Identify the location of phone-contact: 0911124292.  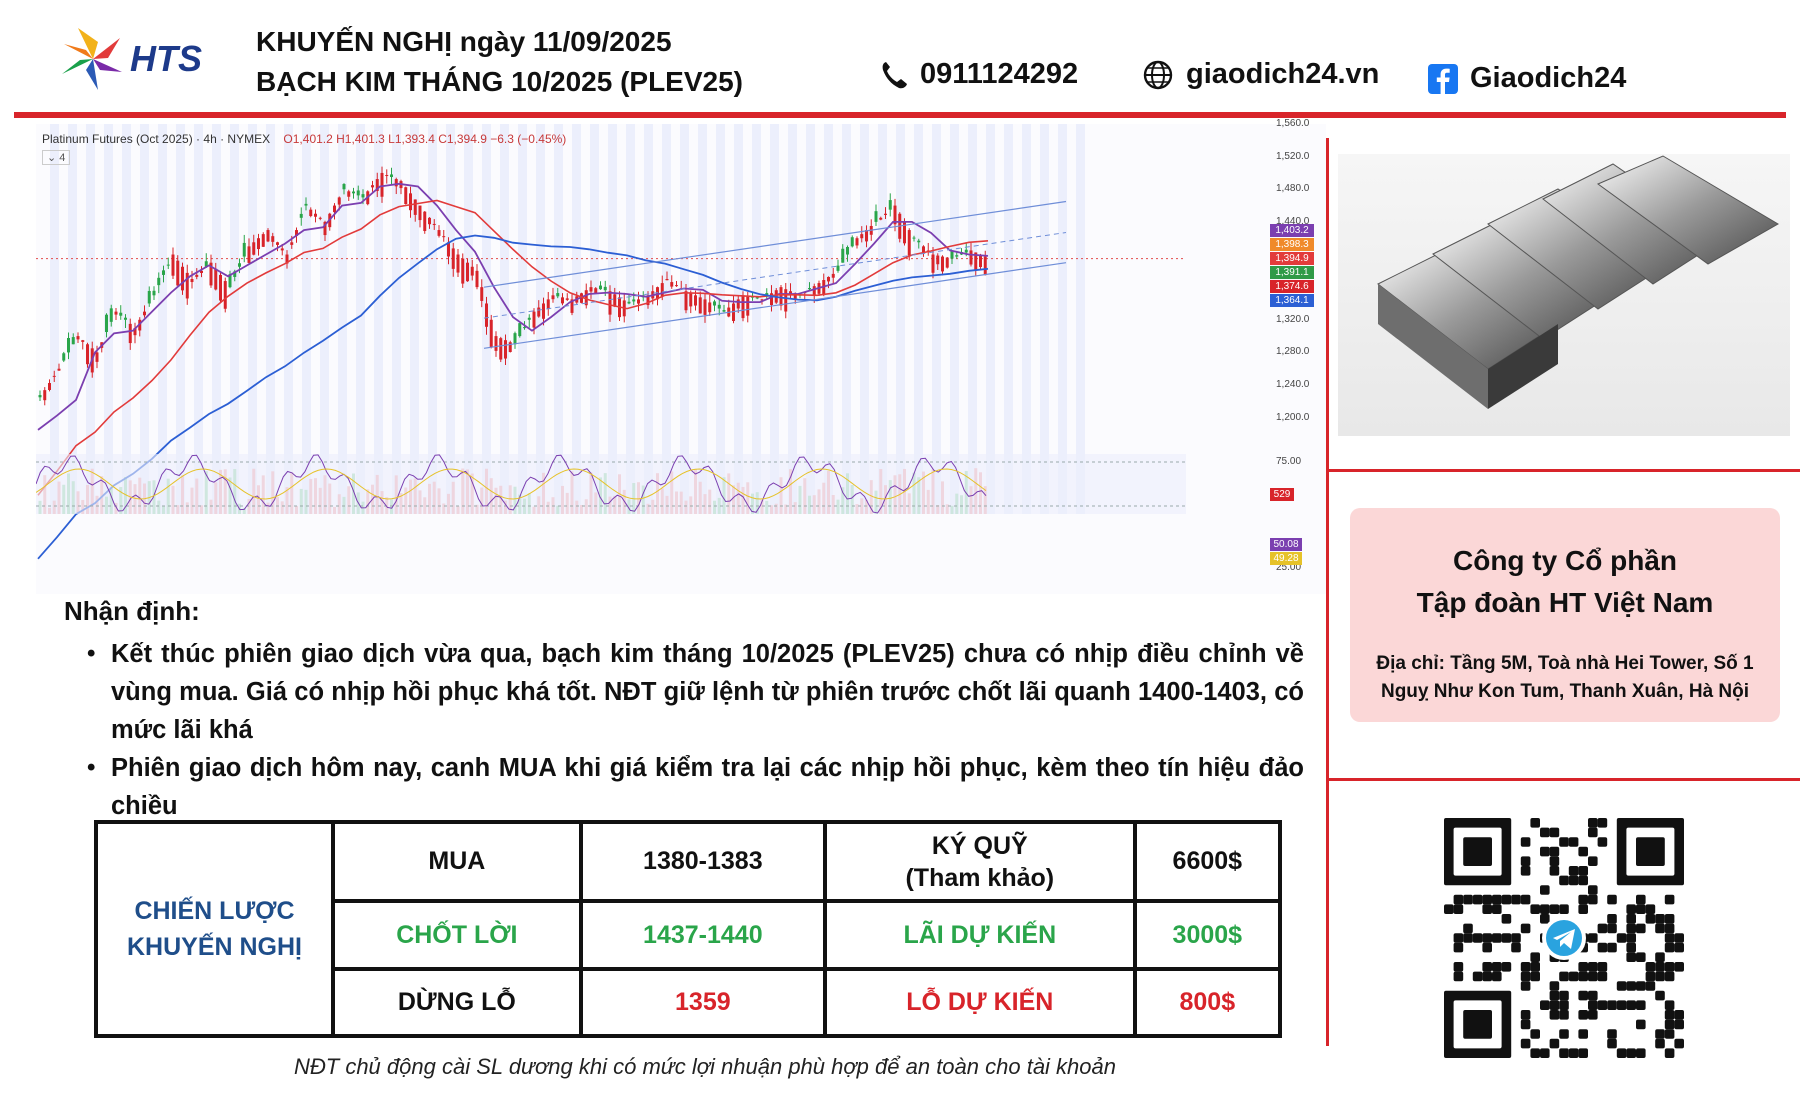
(979, 74).